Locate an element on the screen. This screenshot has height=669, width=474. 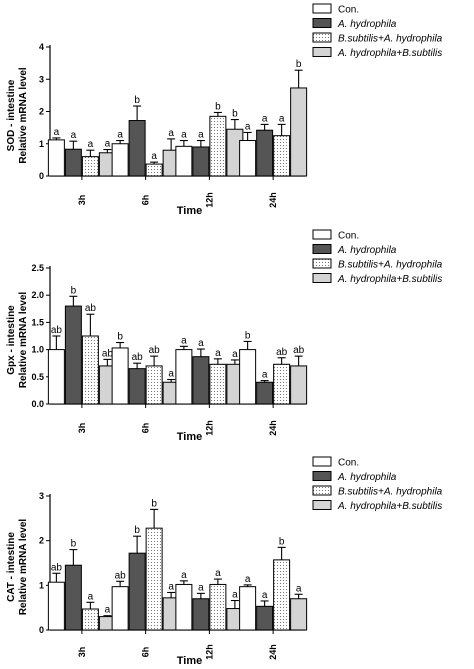
y-tick-label: 0.0 is located at coordinates (37, 404).